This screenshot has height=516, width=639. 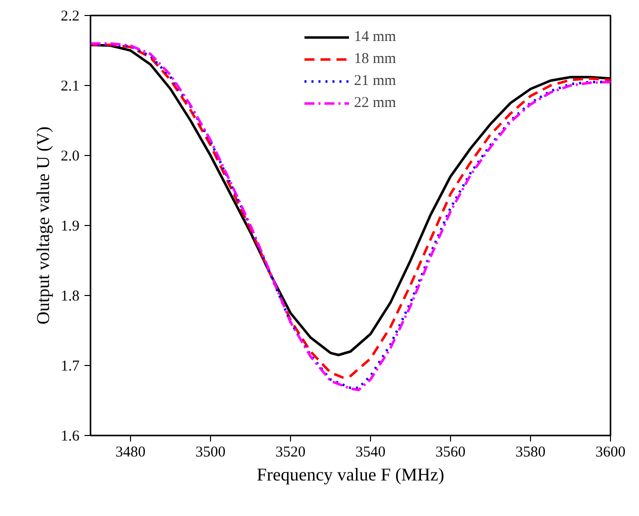 I want to click on y-tick-label: 2.2, so click(x=70, y=16).